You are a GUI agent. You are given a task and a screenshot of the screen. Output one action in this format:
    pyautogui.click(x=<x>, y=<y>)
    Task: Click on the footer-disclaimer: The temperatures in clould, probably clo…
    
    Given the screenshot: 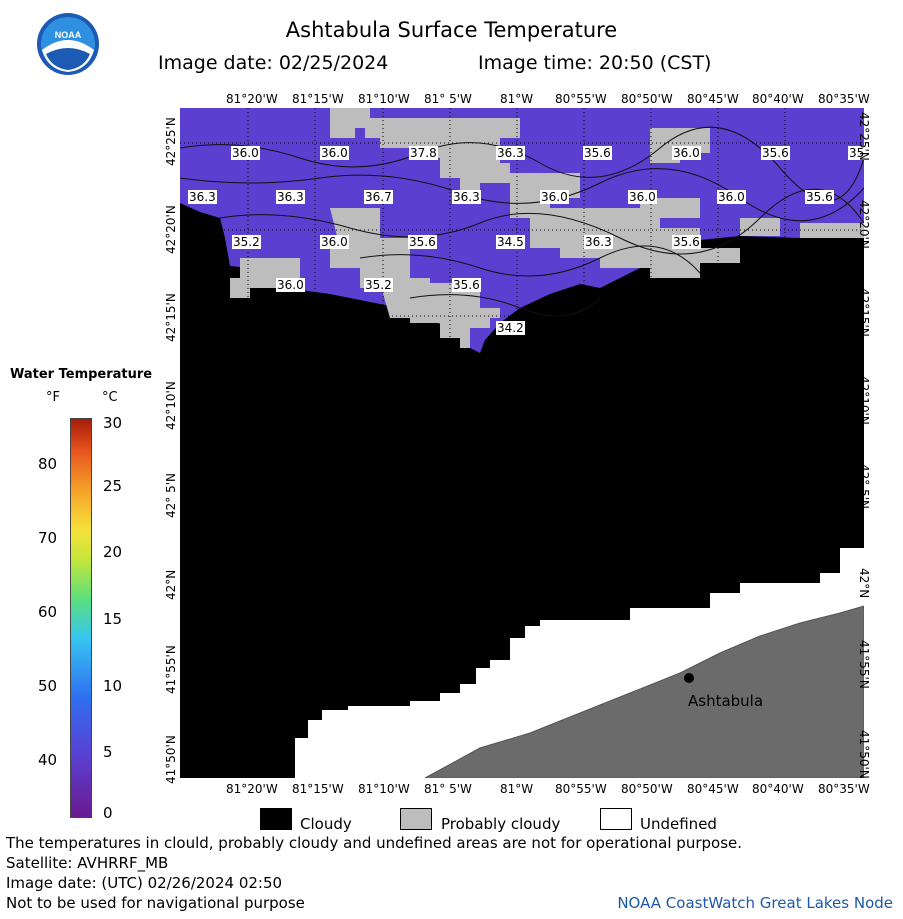 What is the action you would take?
    pyautogui.click(x=374, y=843)
    